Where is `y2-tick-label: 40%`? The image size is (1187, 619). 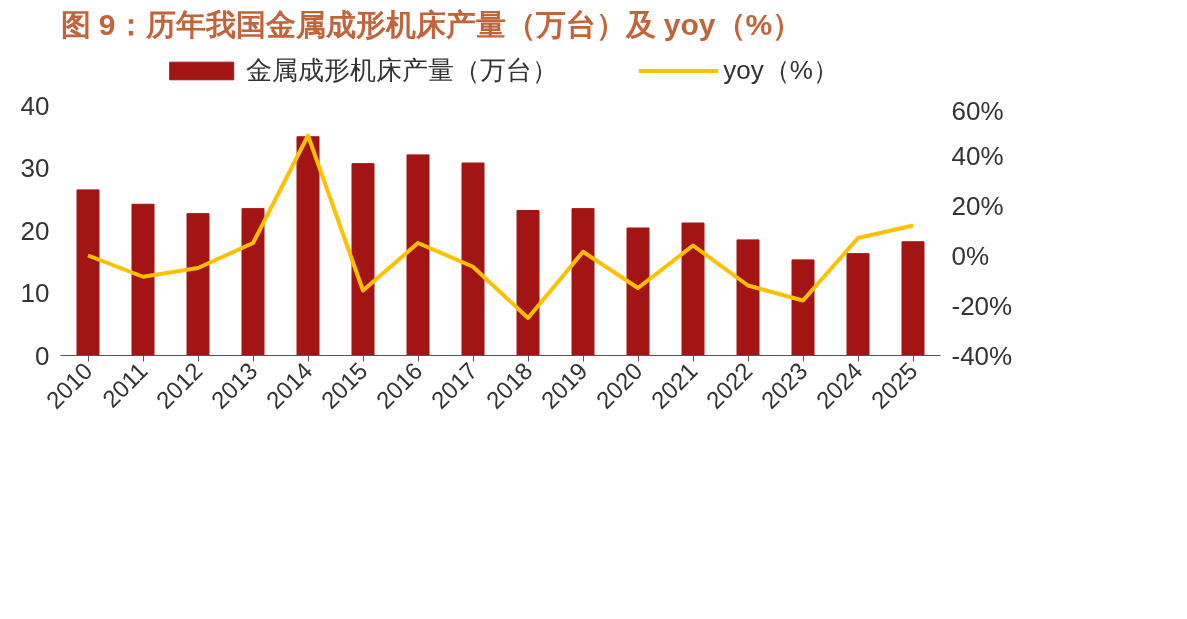
y2-tick-label: 40% is located at coordinates (977, 155).